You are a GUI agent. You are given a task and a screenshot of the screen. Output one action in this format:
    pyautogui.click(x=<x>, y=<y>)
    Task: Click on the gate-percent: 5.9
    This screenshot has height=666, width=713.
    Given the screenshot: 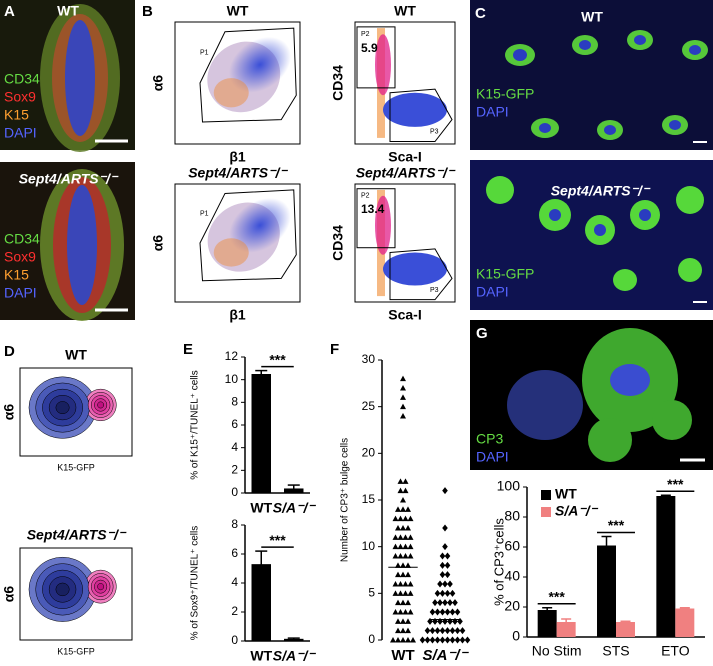 What is the action you would take?
    pyautogui.click(x=369, y=48)
    